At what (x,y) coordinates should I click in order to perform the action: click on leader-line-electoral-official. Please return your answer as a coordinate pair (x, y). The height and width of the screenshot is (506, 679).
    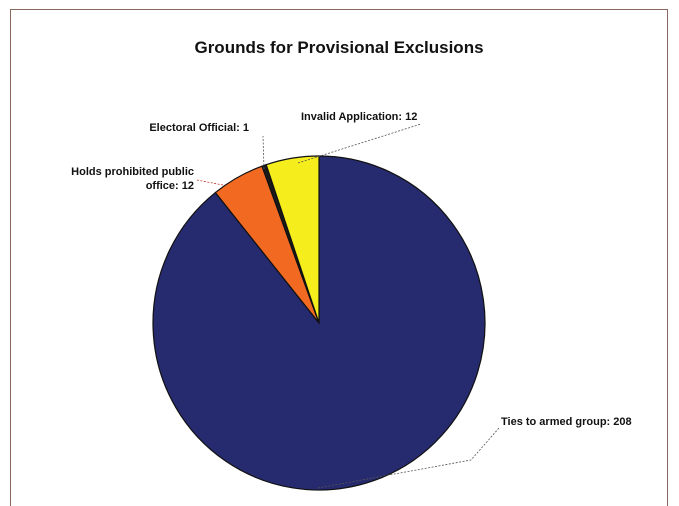
    Looking at the image, I should click on (263, 152).